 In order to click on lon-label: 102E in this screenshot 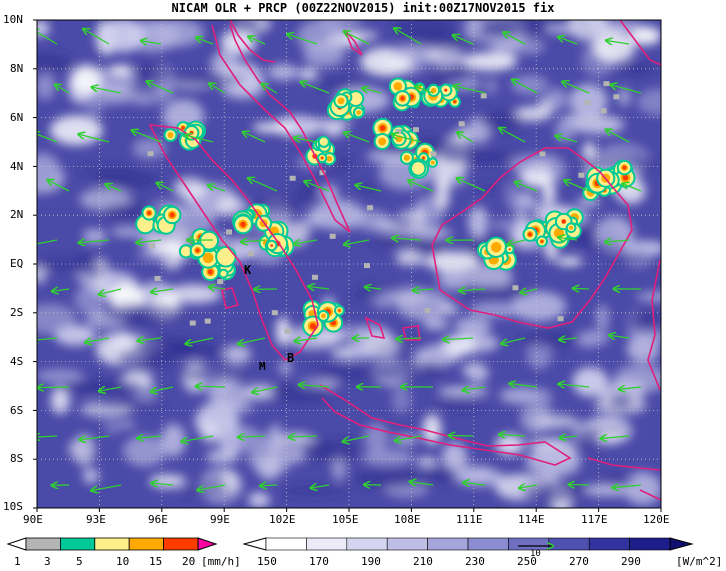, I will do `click(282, 519)`.